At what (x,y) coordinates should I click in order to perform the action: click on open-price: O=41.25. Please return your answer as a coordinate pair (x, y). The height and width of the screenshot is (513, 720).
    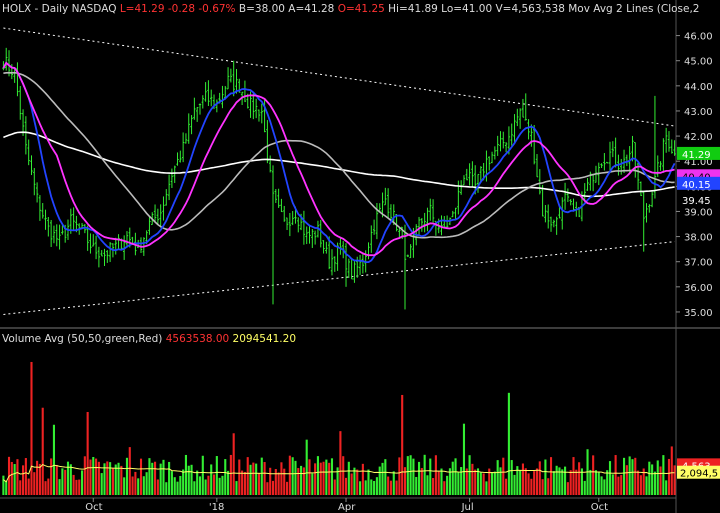
    Looking at the image, I should click on (361, 9).